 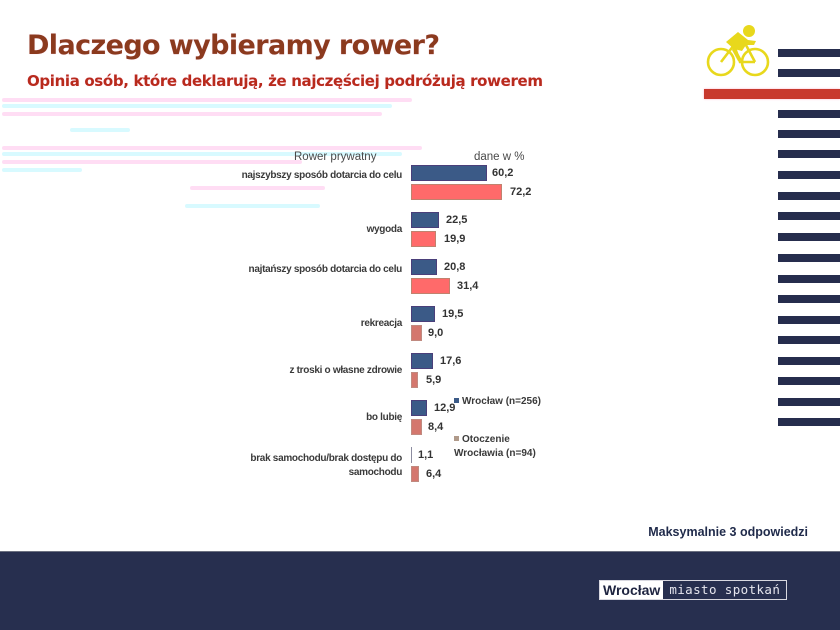 I want to click on category-label: rekreacja, so click(x=381, y=323).